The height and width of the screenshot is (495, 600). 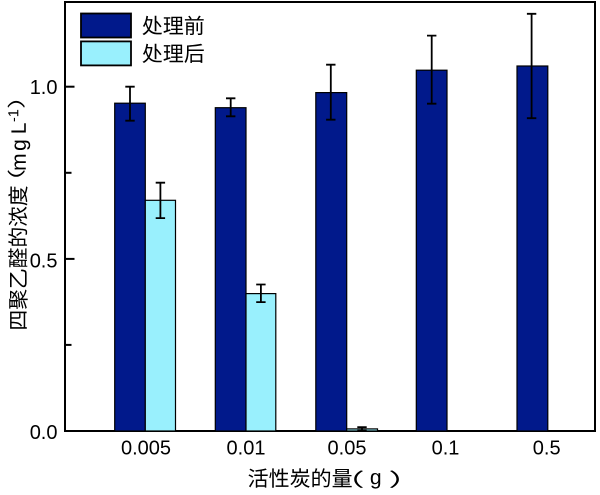 I want to click on svg-text: 0.1, so click(x=446, y=449).